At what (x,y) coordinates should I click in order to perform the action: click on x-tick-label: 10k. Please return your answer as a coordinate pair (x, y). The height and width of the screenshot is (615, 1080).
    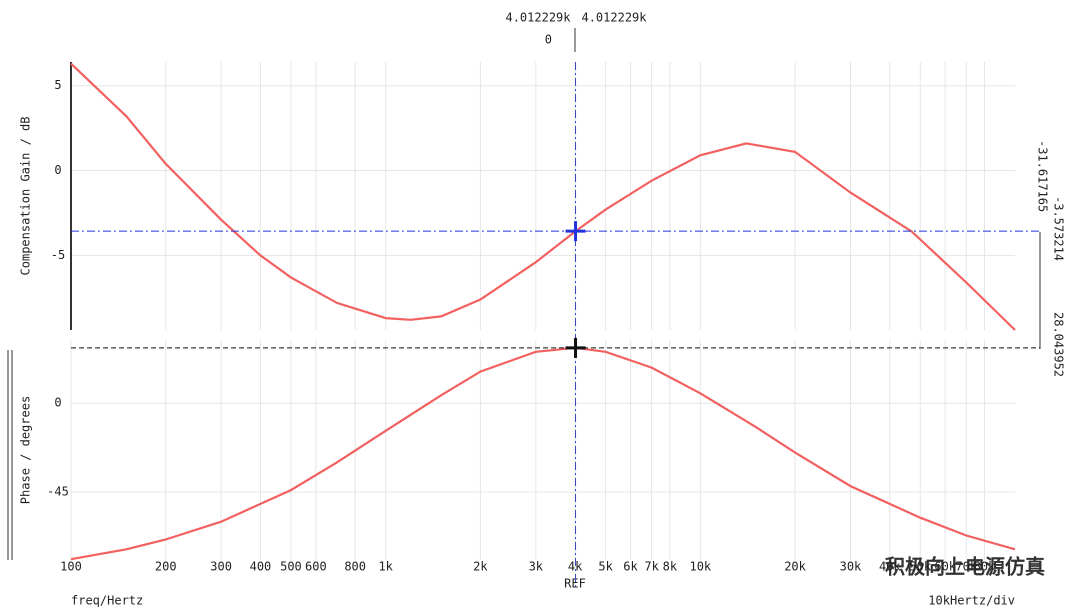
    Looking at the image, I should click on (700, 567).